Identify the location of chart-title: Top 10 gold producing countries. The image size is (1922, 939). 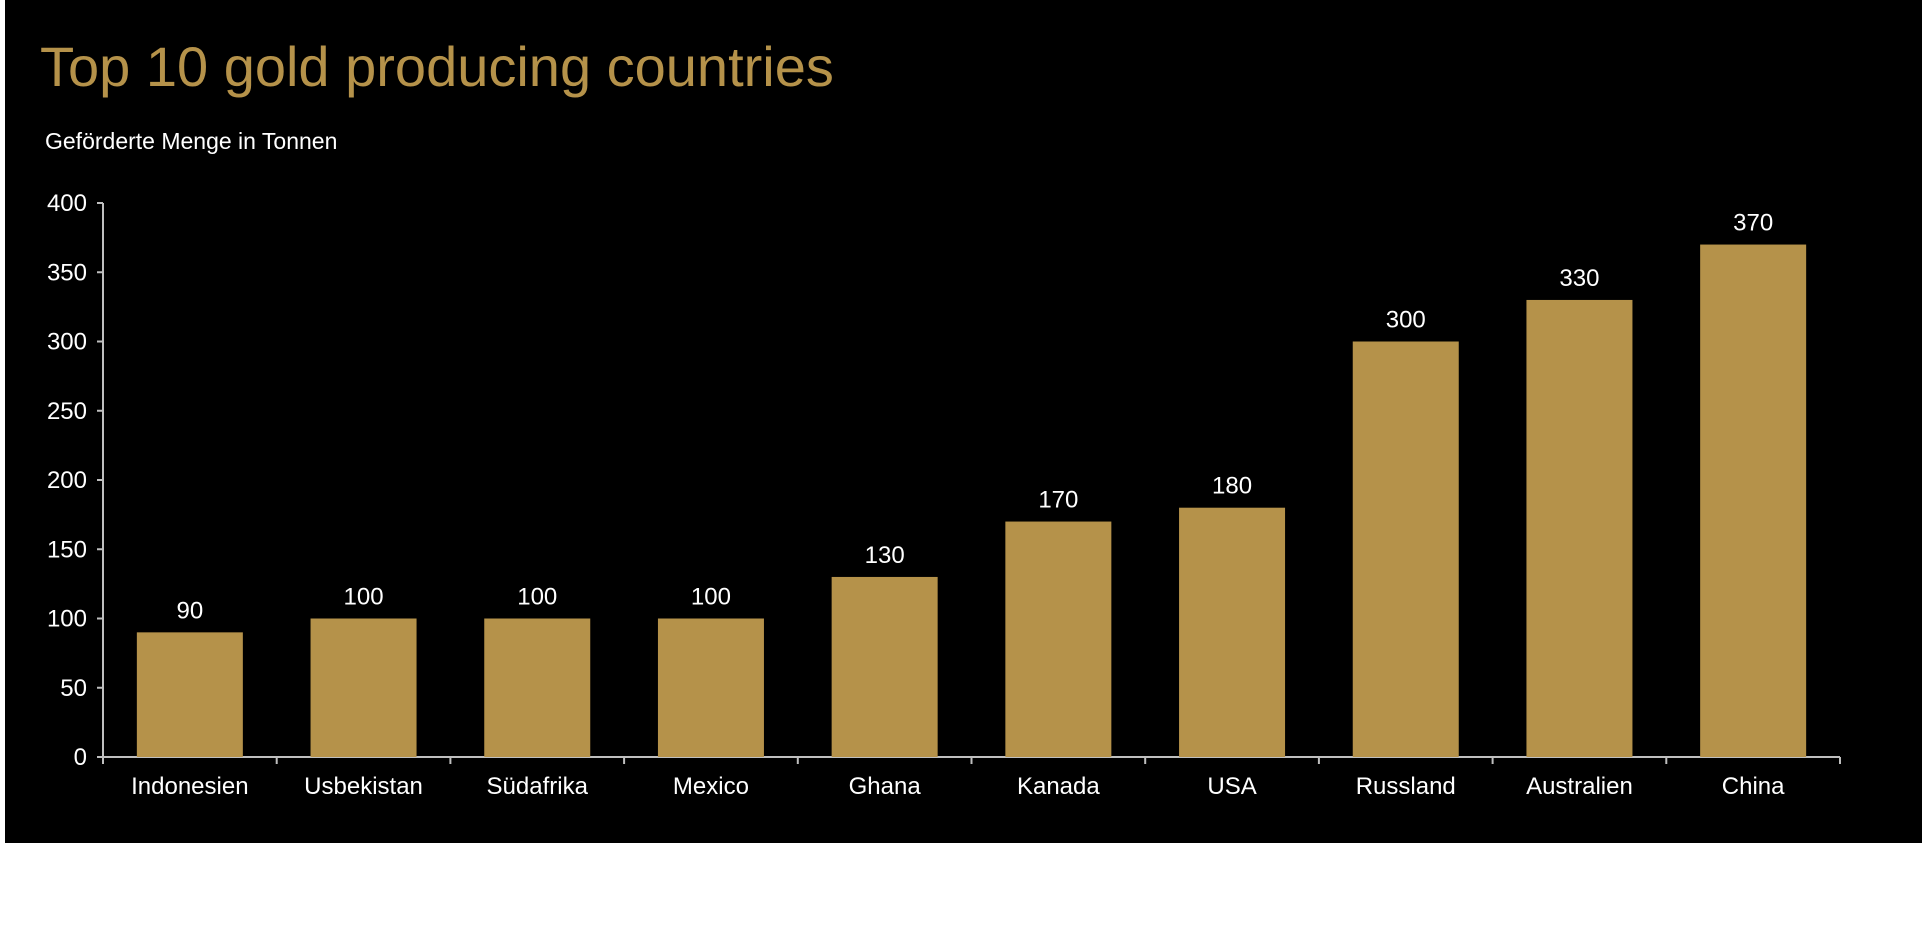
(437, 66).